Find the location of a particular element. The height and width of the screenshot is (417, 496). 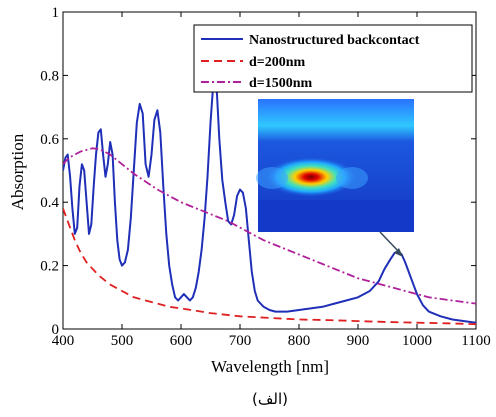

inset-hotspot is located at coordinates (311, 177).